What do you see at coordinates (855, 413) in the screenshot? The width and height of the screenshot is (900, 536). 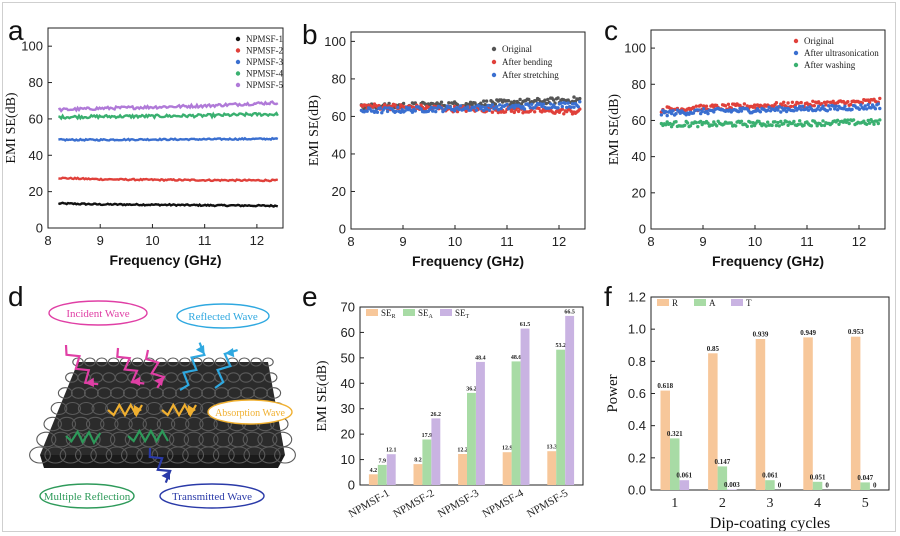 I see `bar-r` at bounding box center [855, 413].